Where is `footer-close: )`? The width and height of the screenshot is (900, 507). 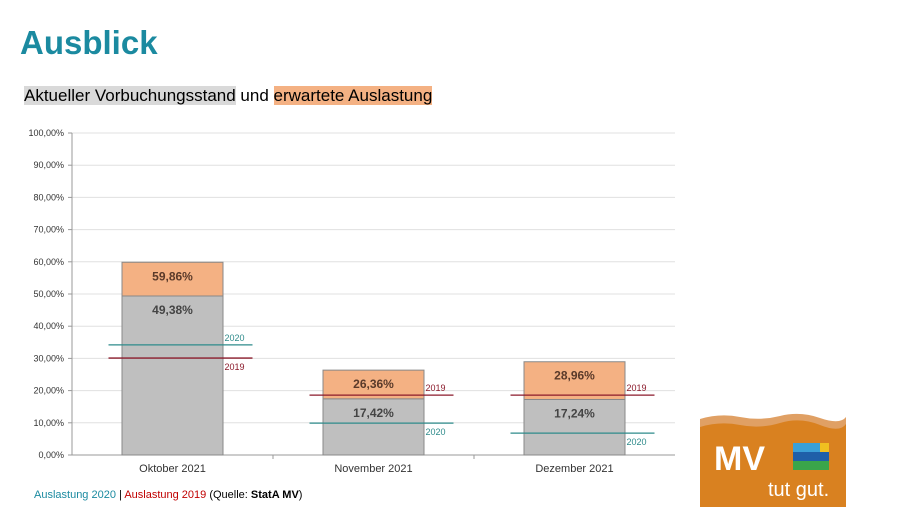
footer-close: ) is located at coordinates (300, 495).